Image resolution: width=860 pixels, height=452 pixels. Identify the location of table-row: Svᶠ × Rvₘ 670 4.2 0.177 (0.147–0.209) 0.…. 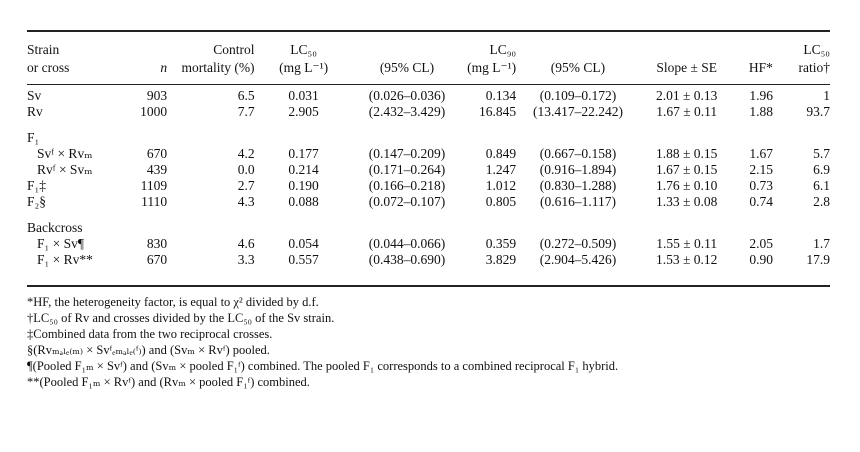
(433, 153).